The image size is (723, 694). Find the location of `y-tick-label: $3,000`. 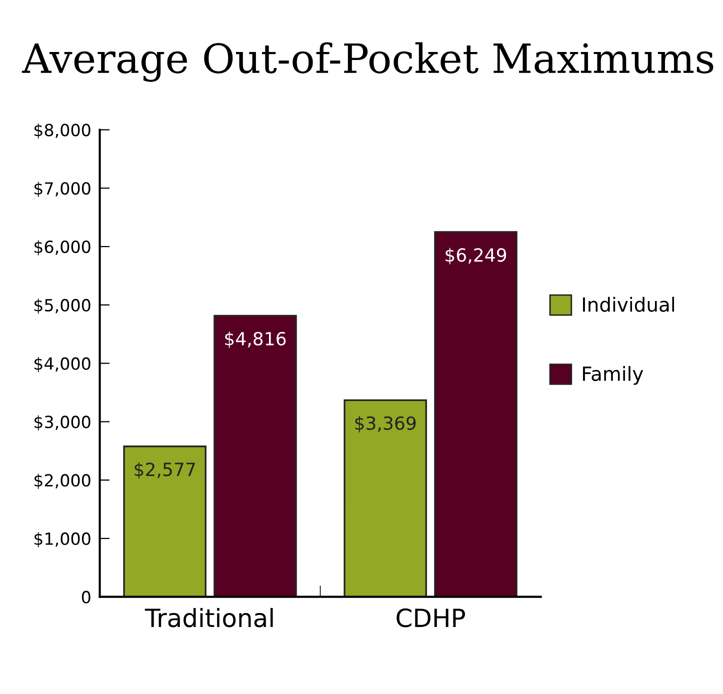

y-tick-label: $3,000 is located at coordinates (62, 422).